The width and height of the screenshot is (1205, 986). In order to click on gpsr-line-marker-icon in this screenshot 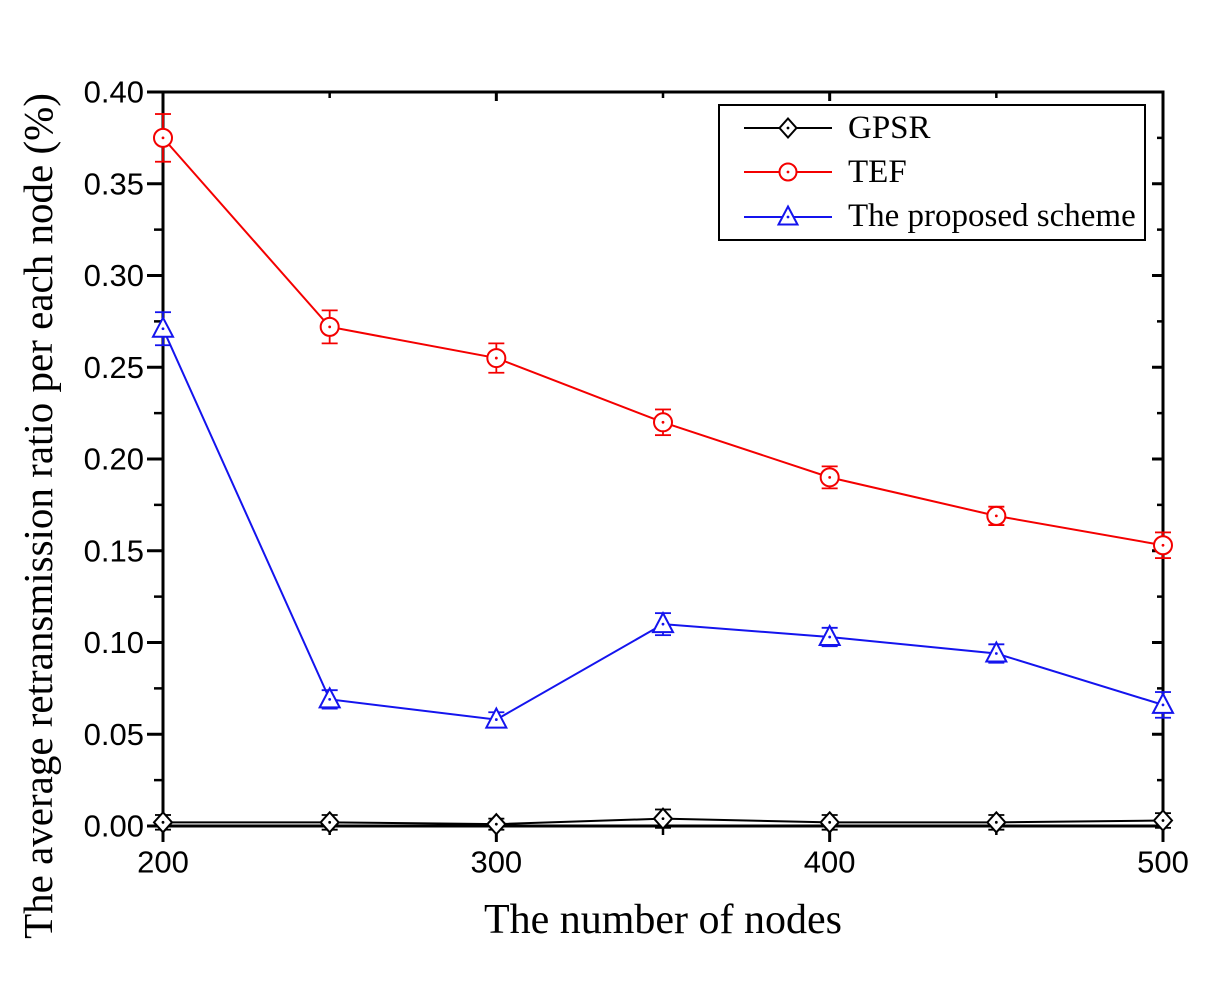, I will do `click(788, 128)`.